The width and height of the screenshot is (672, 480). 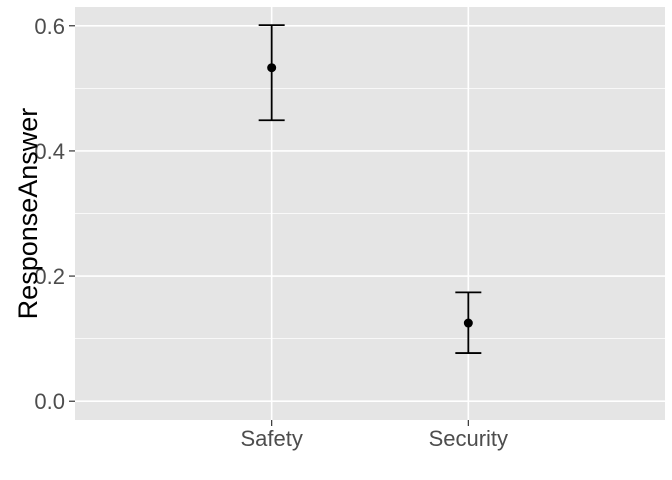 I want to click on x-tick-label: Safety, so click(x=271, y=438).